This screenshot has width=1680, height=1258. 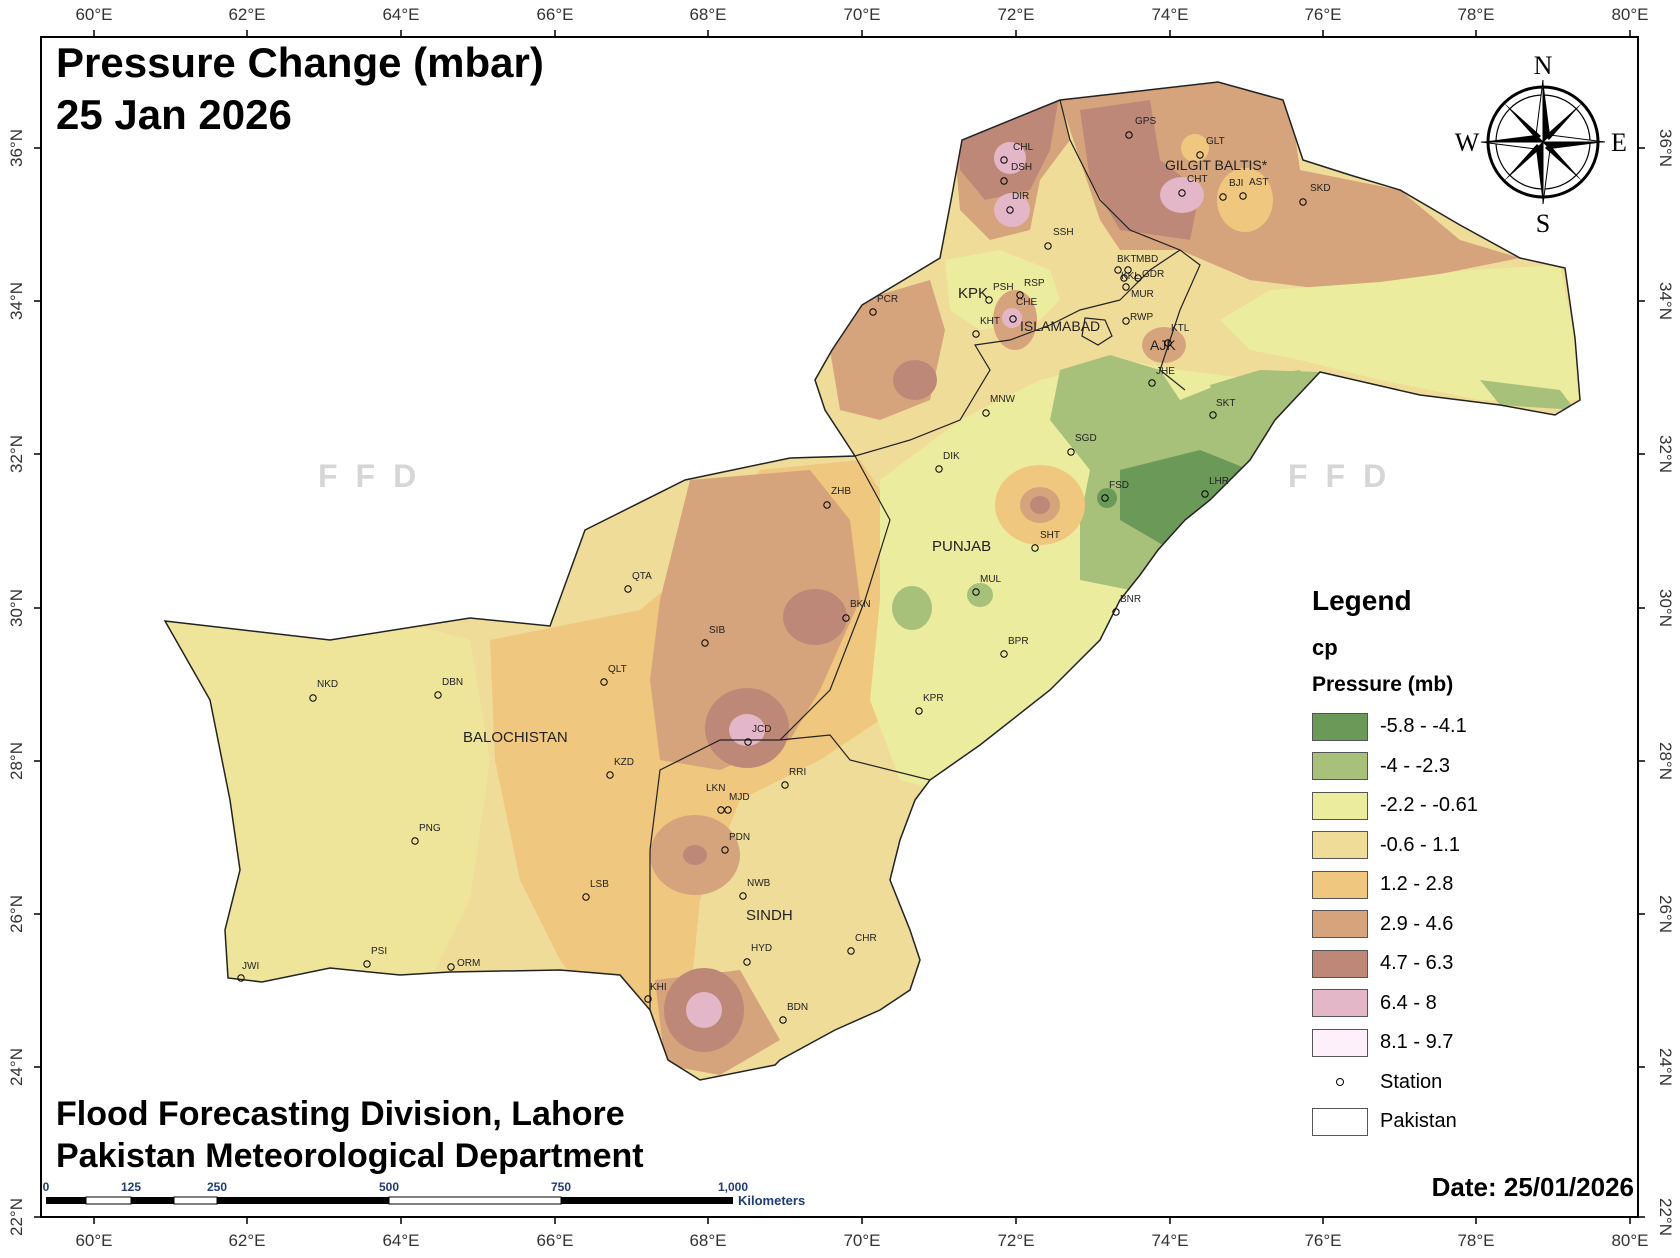 I want to click on peak-cell-khi, so click(x=704, y=1010).